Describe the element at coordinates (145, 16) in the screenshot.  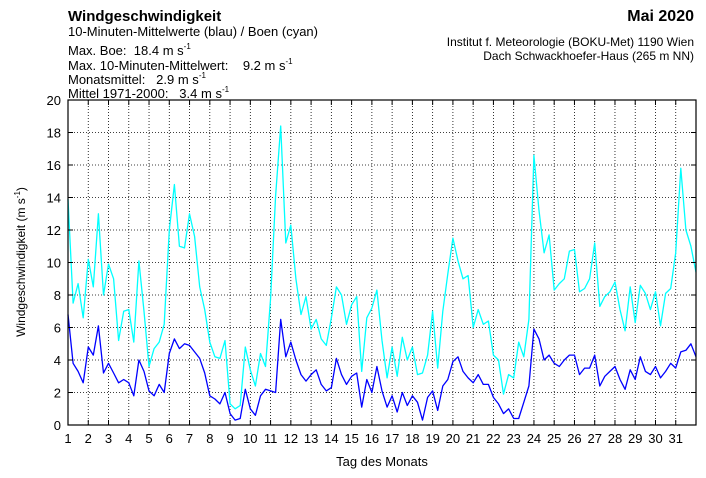
I see `chart-title: Windgeschwindigkeit` at that location.